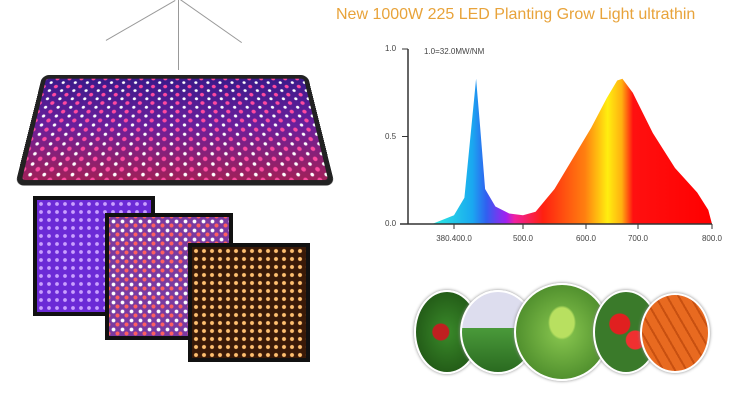  What do you see at coordinates (523, 238) in the screenshot?
I see `x-tick-label: 500.0` at bounding box center [523, 238].